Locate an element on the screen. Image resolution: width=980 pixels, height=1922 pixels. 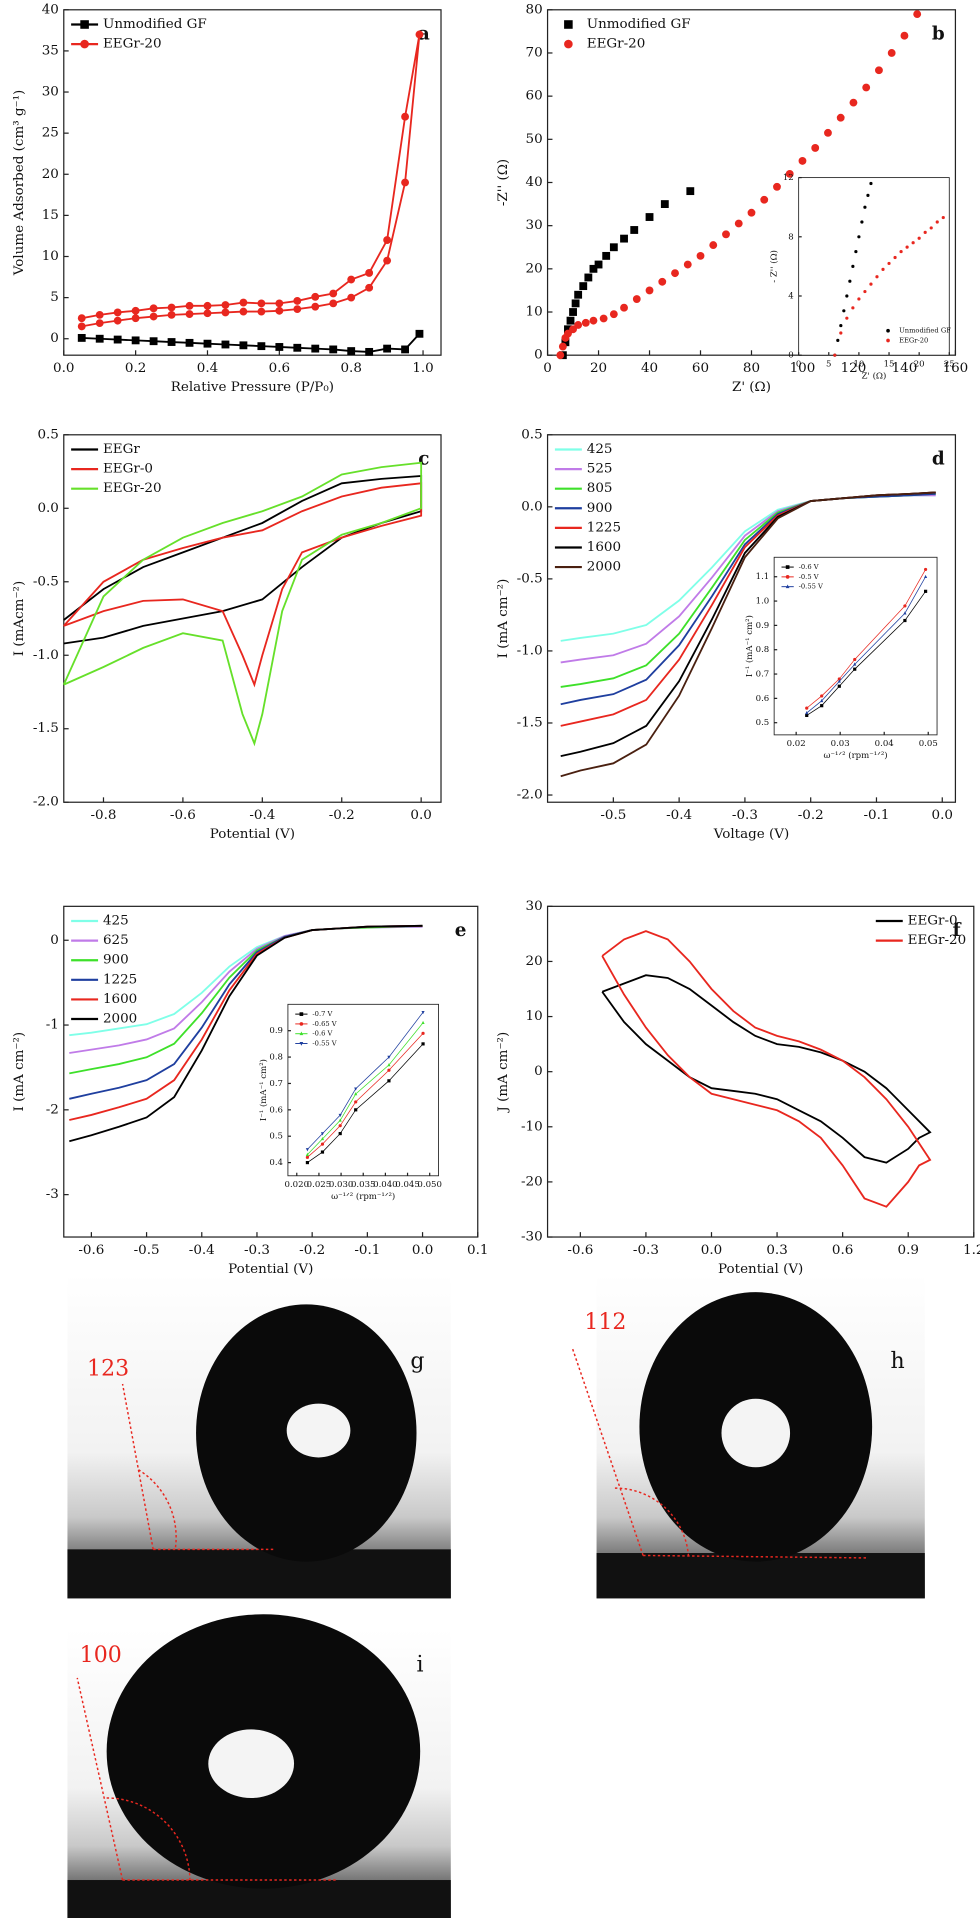
y-tick-label: 20 is located at coordinates (50, 174).